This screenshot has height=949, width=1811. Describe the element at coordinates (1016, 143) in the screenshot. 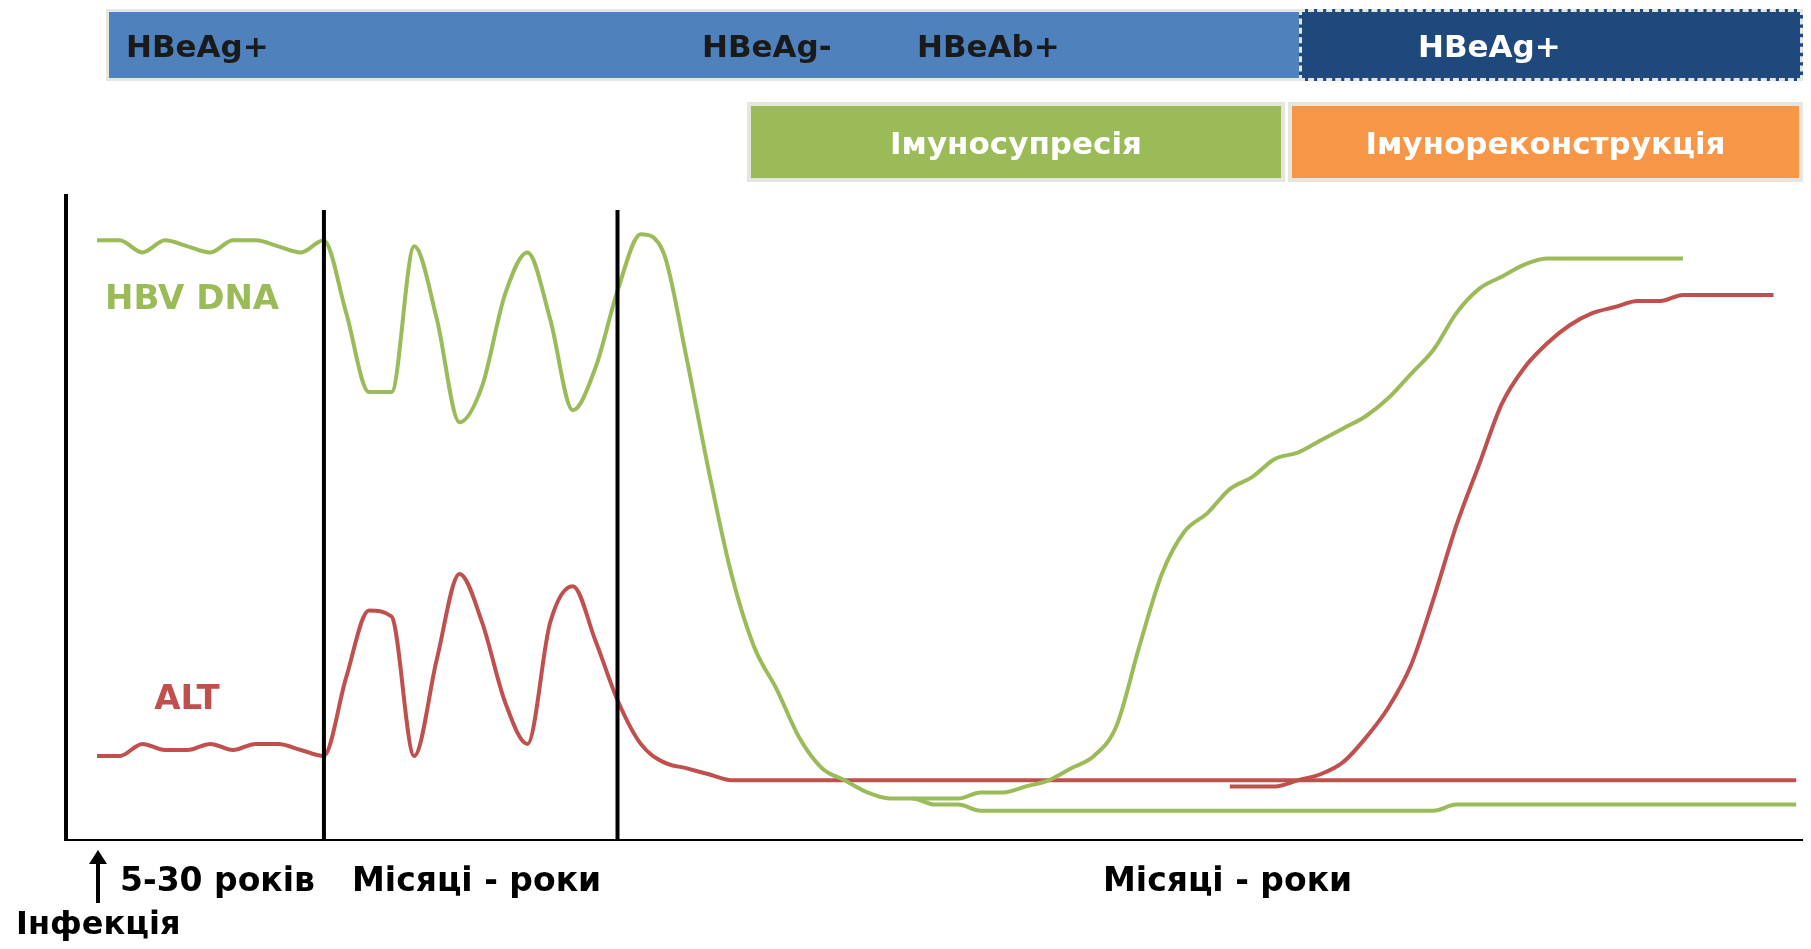

I see `text: Імуносупресія` at that location.